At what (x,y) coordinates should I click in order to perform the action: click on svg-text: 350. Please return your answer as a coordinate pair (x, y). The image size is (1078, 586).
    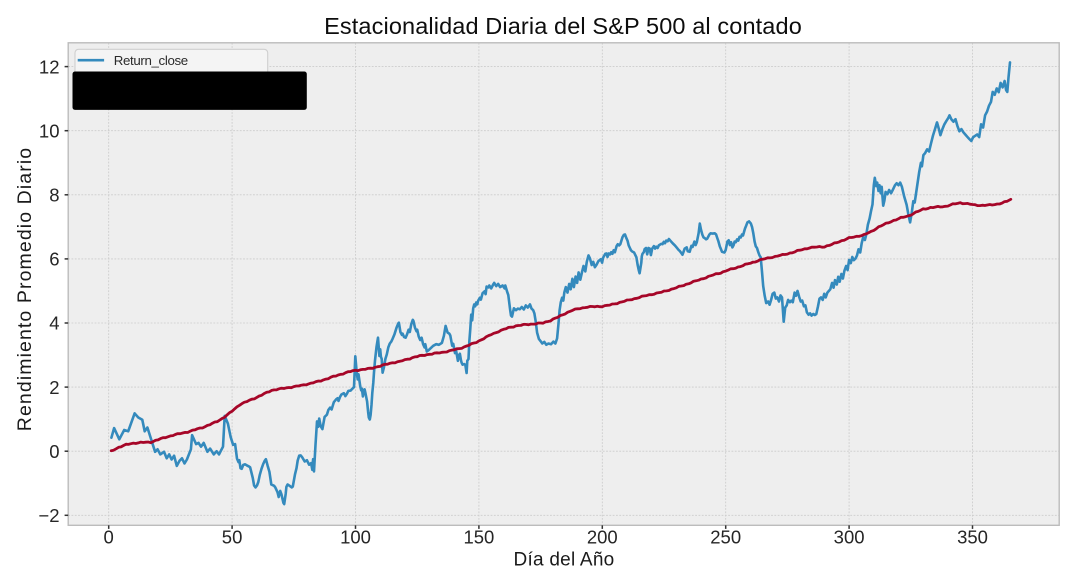
    Looking at the image, I should click on (972, 537).